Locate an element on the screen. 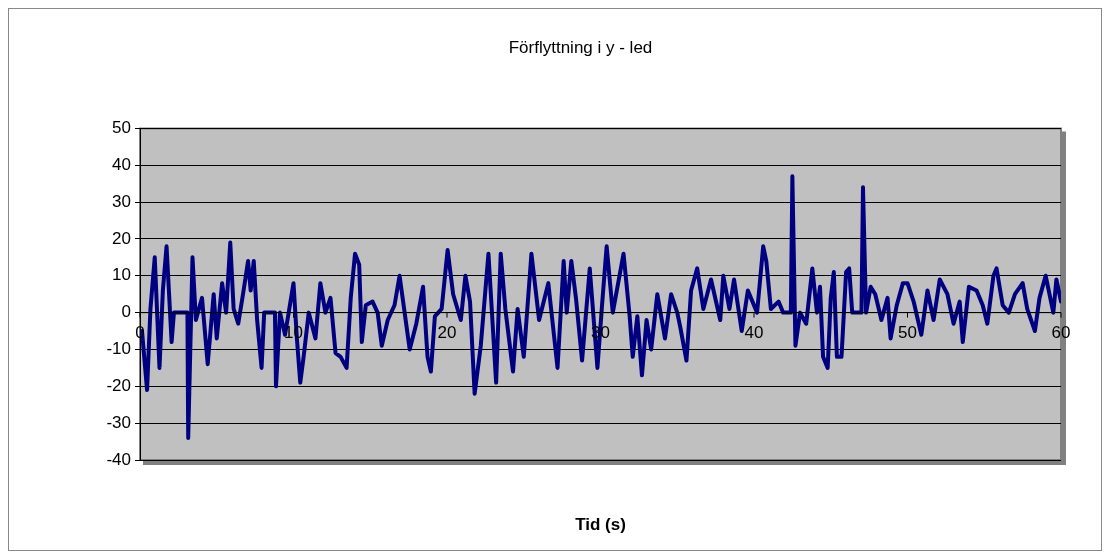 This screenshot has height=554, width=1109. y-tick-label: -40 is located at coordinates (118, 459).